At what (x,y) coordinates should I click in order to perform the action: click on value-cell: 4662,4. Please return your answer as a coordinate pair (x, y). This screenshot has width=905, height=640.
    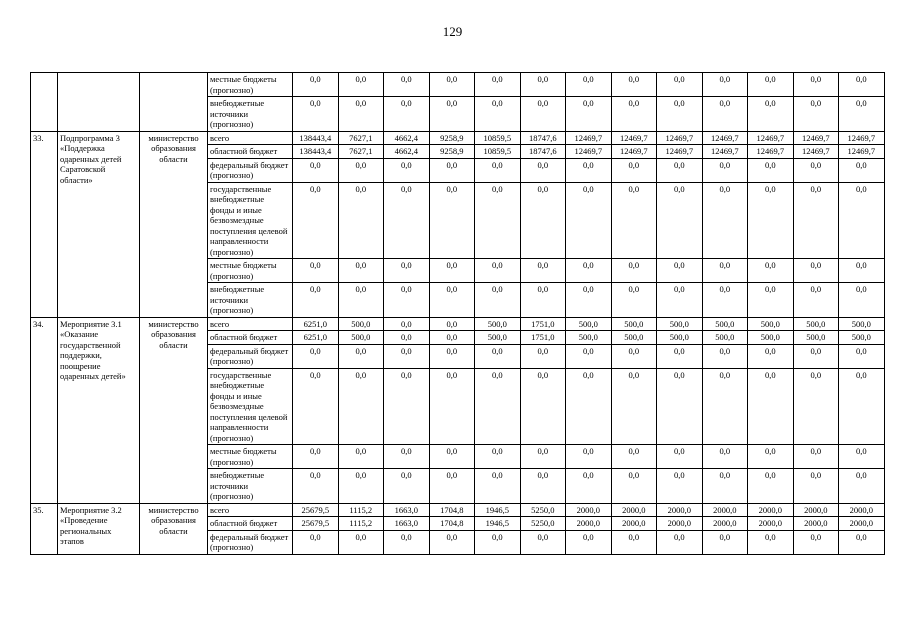
    Looking at the image, I should click on (406, 137).